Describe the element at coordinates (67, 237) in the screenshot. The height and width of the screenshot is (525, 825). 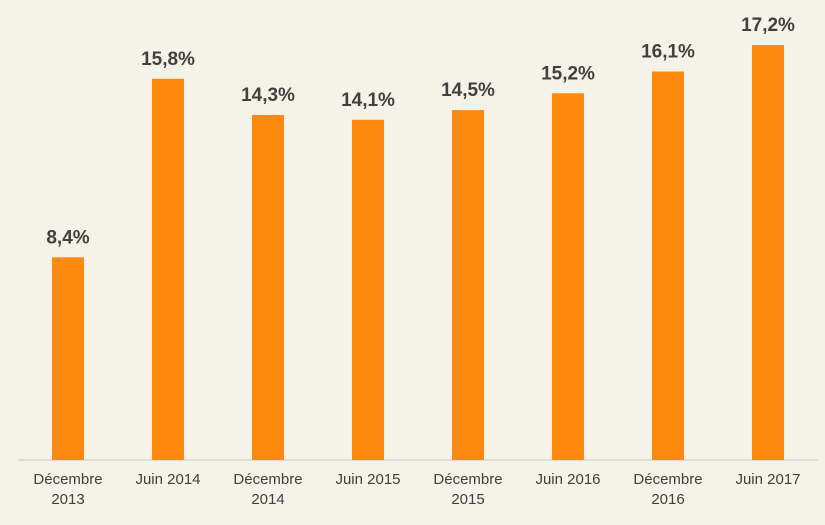
I see `data-label: 8,4%` at that location.